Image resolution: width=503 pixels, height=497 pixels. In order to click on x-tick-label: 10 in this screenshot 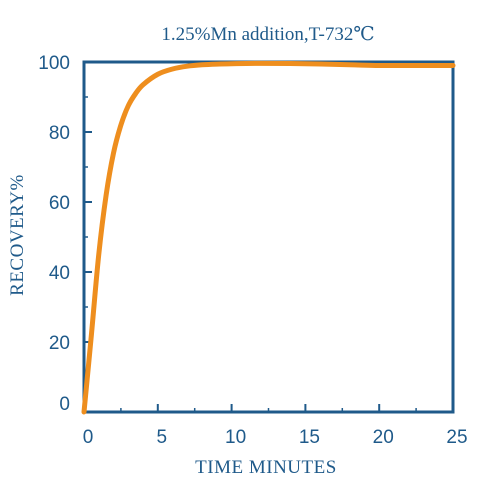, I will do `click(235, 437)`.